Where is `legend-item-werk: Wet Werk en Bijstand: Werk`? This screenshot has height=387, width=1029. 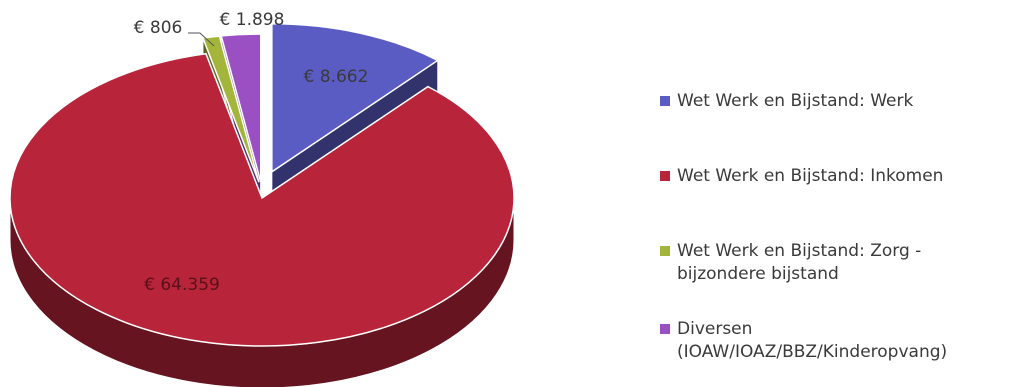
legend-item-werk: Wet Werk en Bijstand: Werk is located at coordinates (786, 101).